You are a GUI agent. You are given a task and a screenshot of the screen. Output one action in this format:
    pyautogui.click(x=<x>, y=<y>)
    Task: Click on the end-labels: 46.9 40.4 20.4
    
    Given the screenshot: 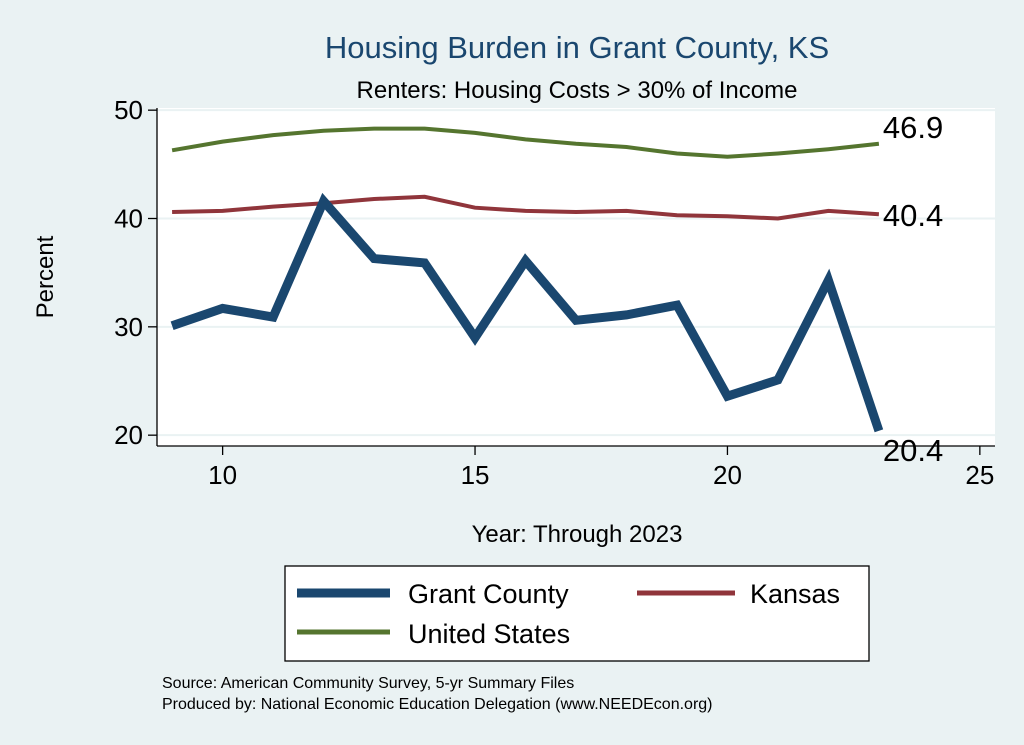 What is the action you would take?
    pyautogui.click(x=913, y=289)
    